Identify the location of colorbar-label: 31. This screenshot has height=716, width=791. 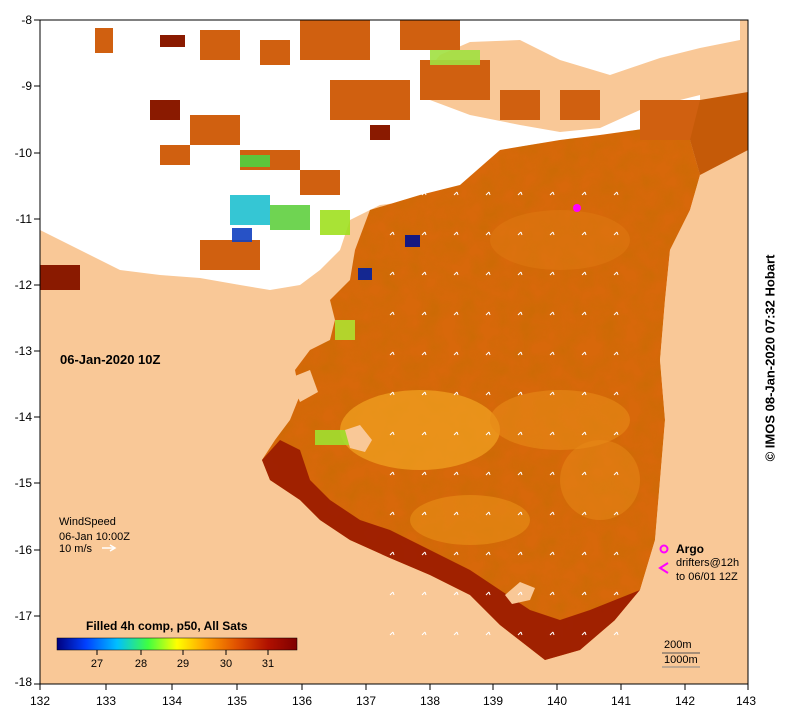
(268, 664).